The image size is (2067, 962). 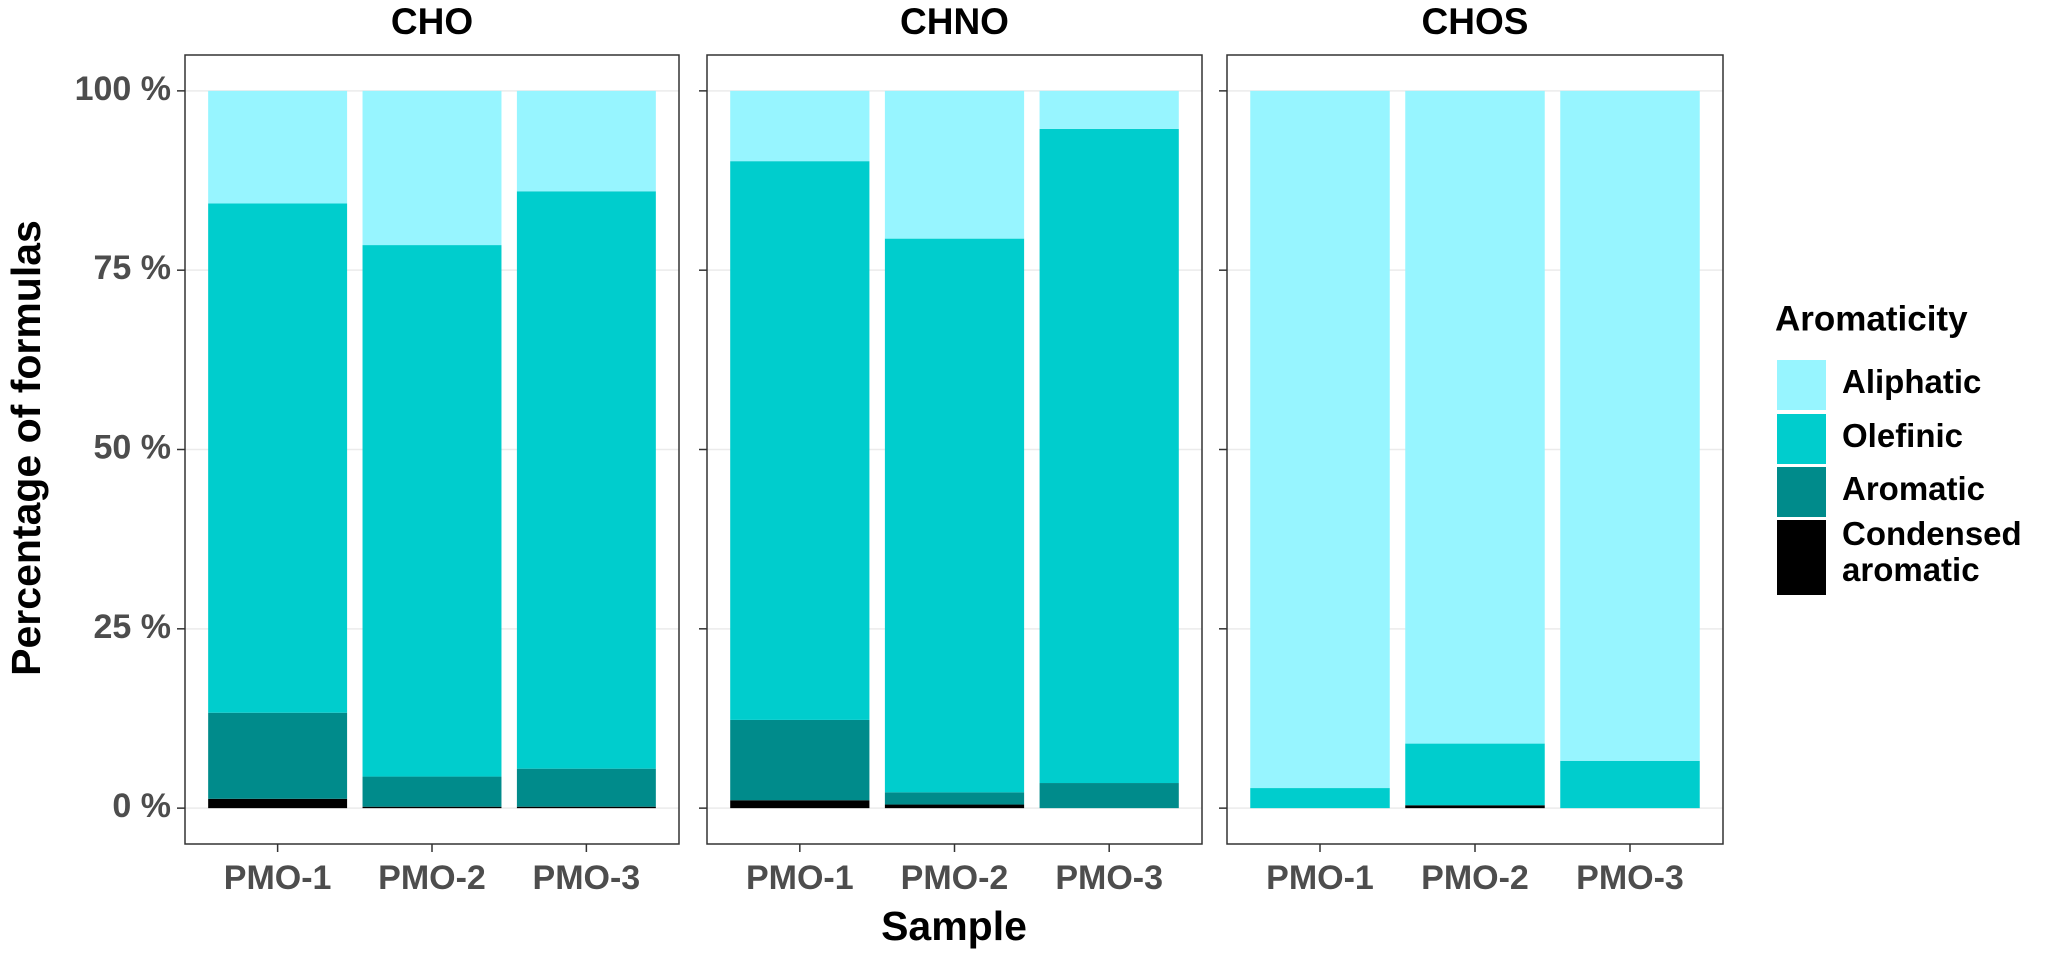 I want to click on legend-label: Aromatic, so click(x=1914, y=489).